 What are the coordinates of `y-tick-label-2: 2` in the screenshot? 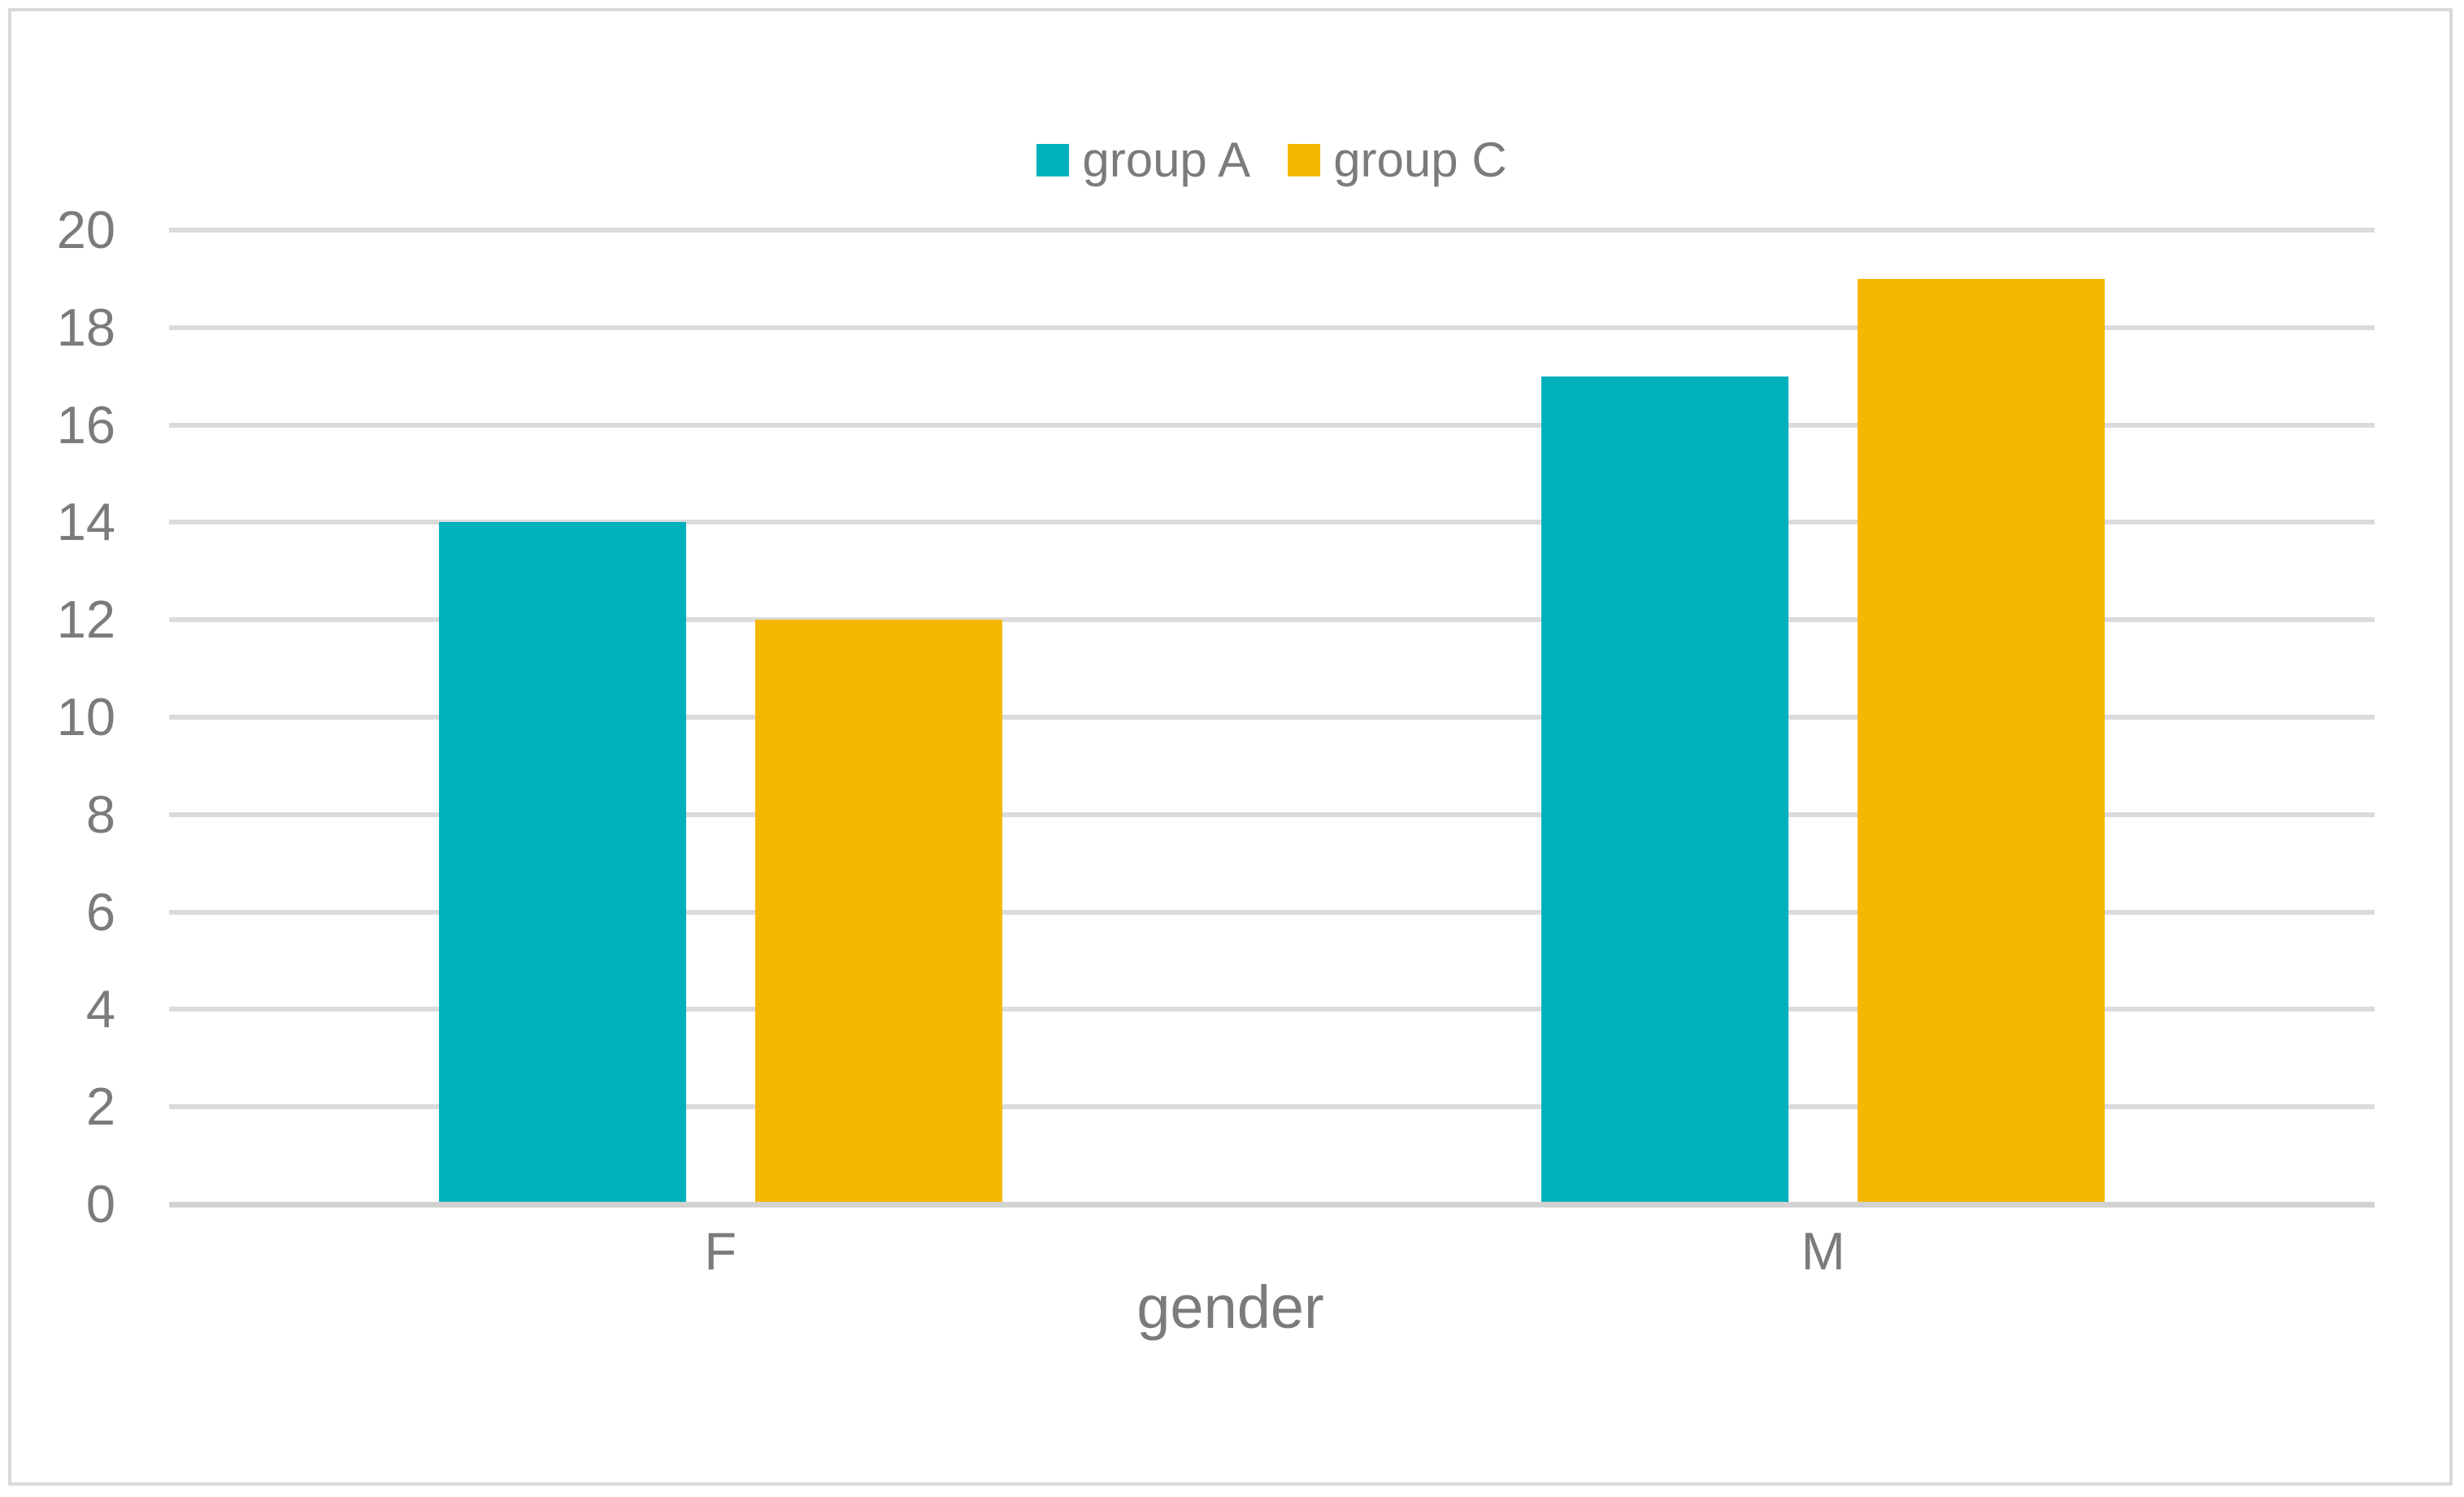 It's located at (100, 1107).